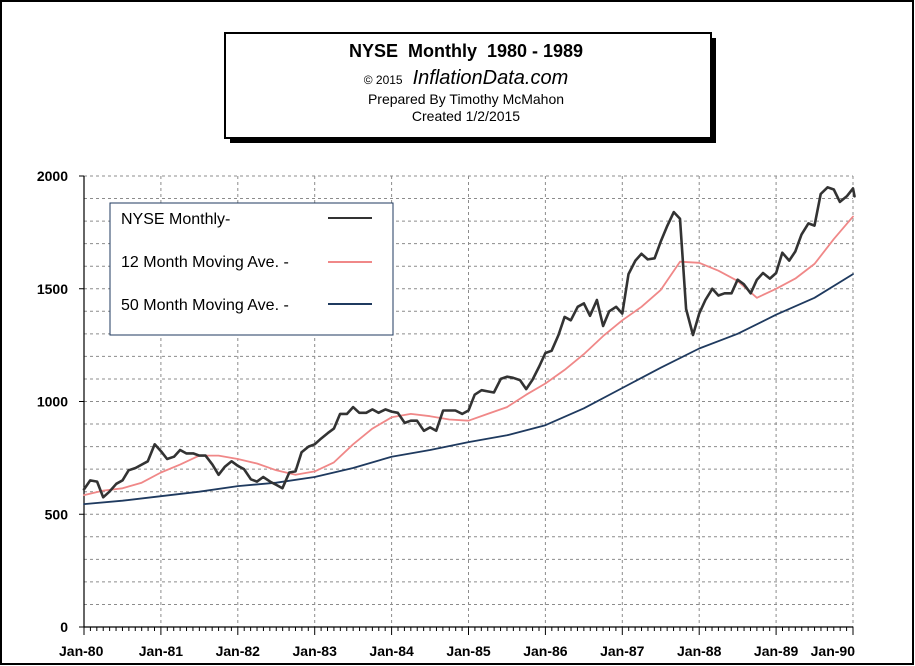  I want to click on x-tick-label-Jan-87: Jan-87, so click(622, 651).